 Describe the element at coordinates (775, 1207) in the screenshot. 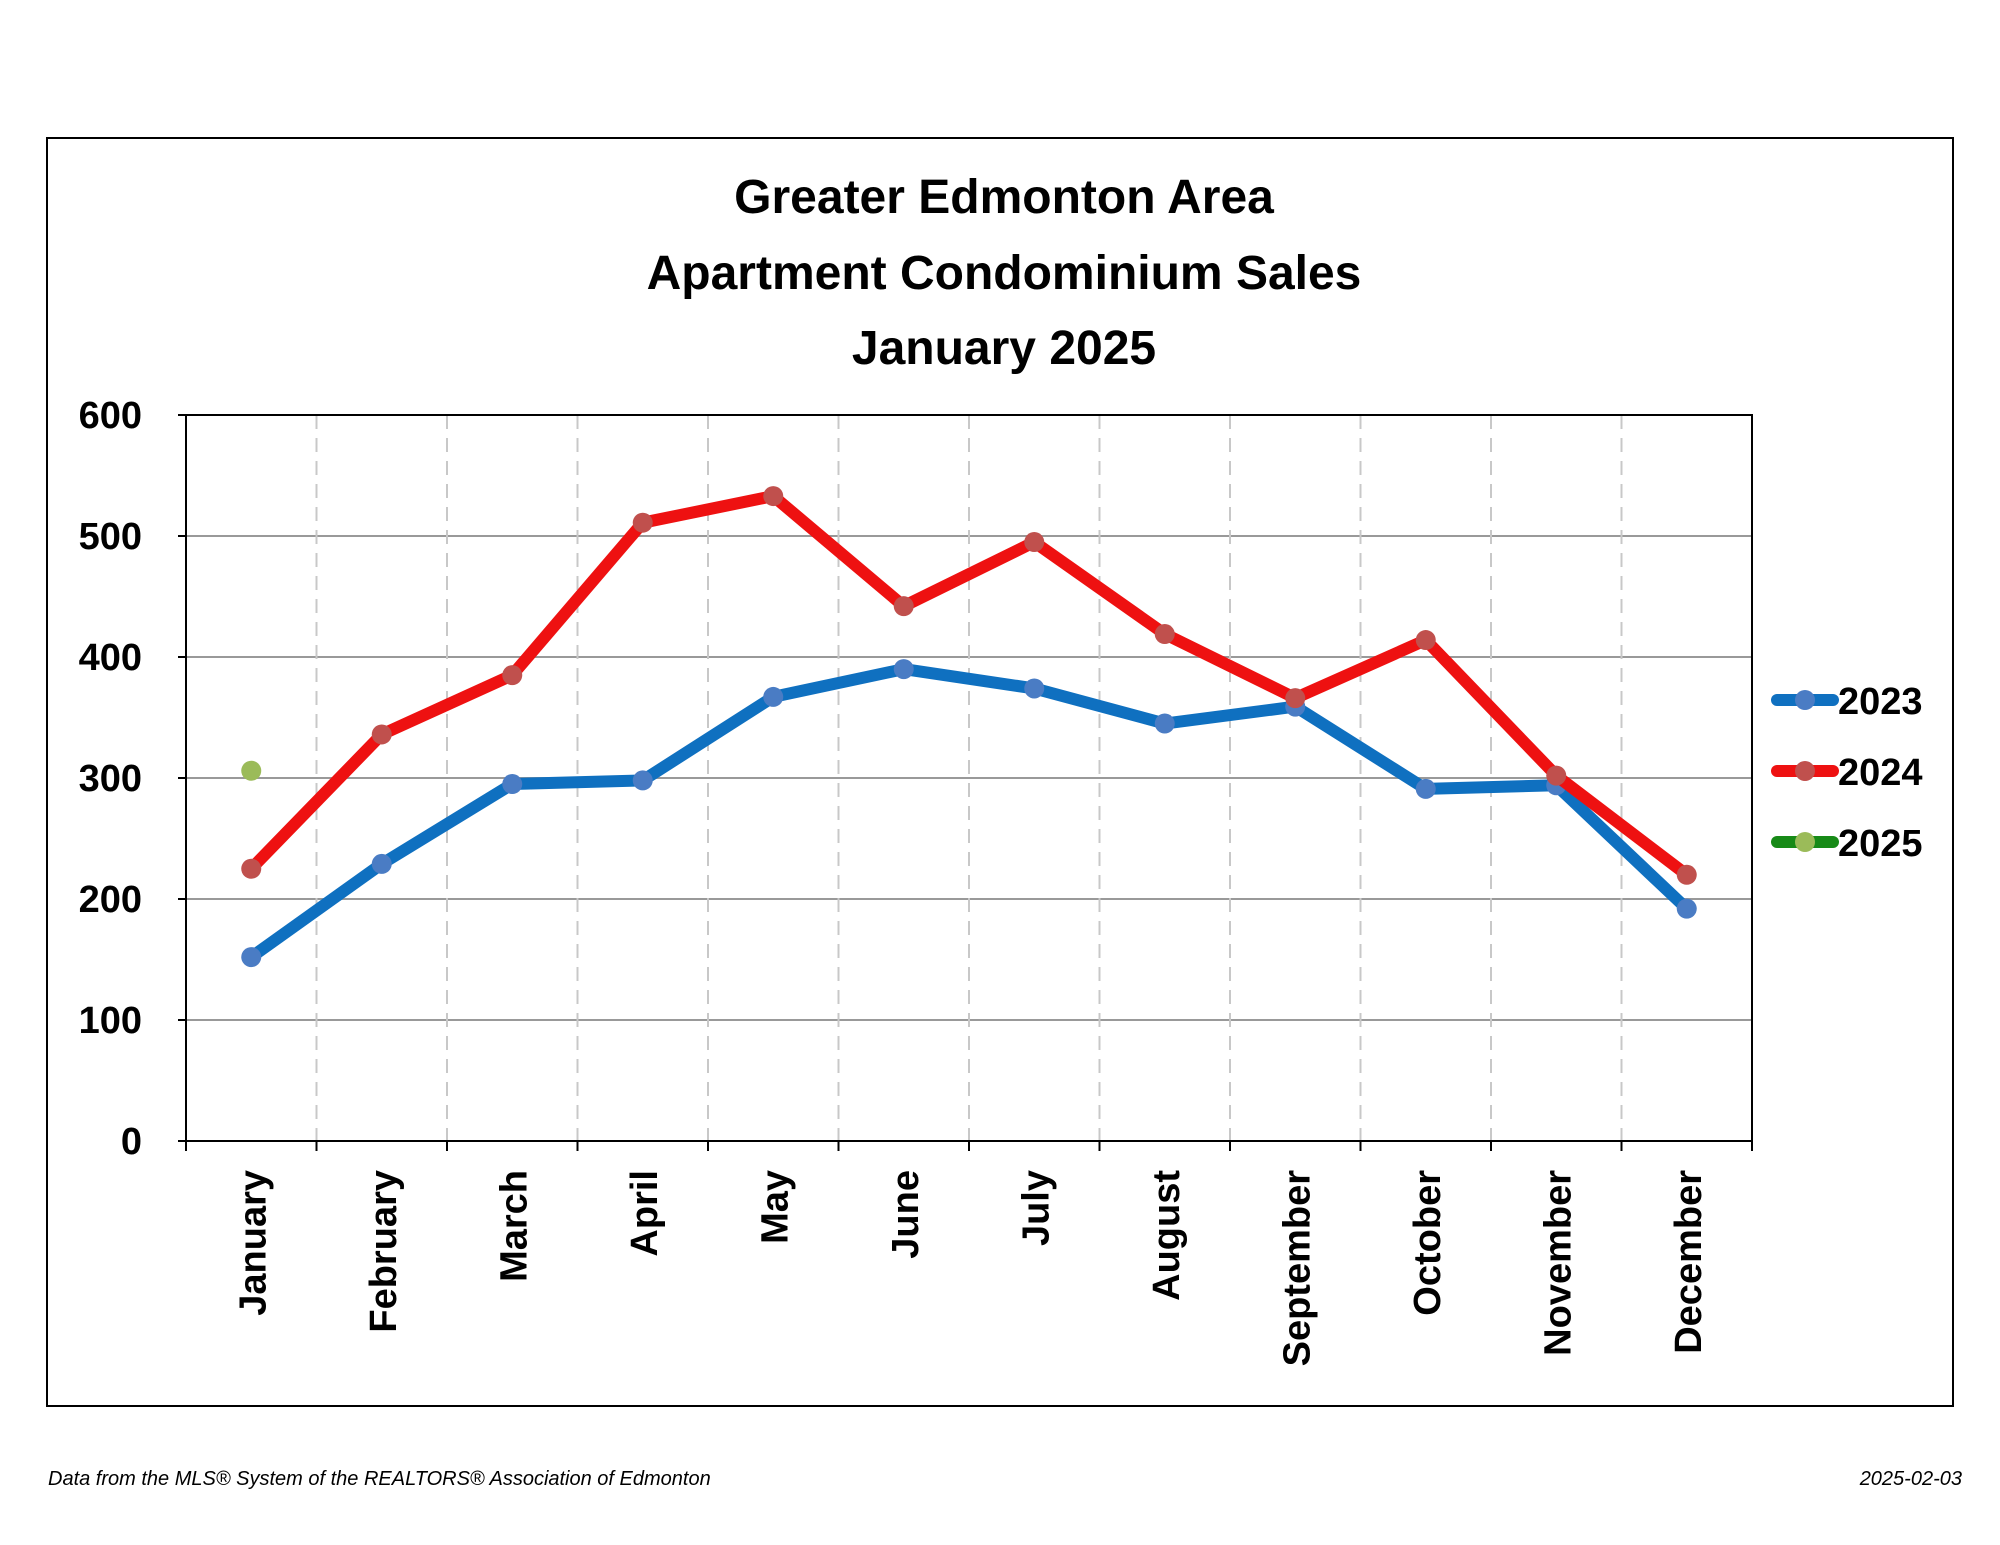

I see `x-tick-label: May` at that location.